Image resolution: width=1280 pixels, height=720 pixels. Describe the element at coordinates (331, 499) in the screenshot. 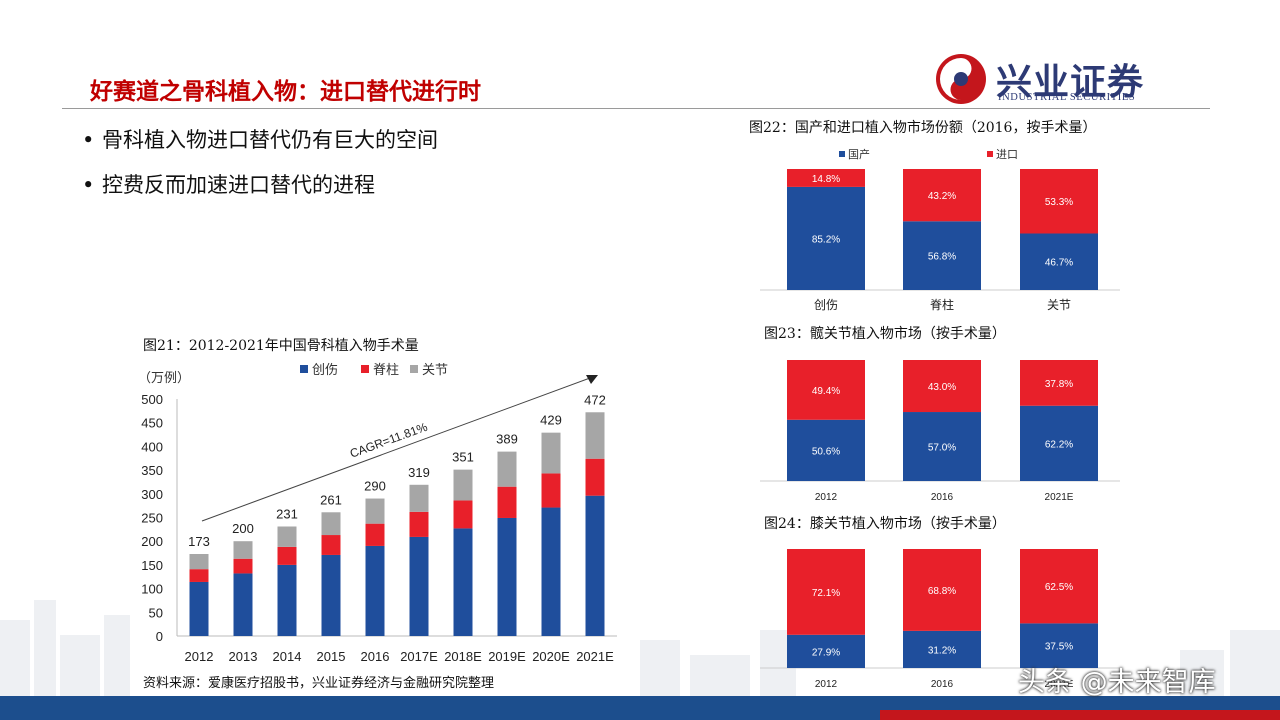

I see `bar-total-label: 261` at that location.